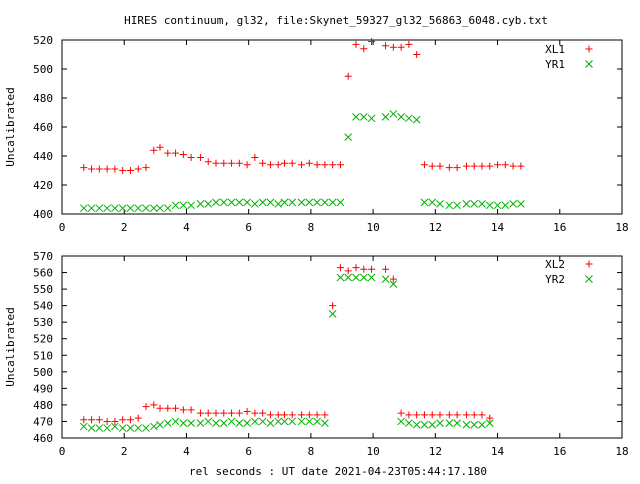 Image resolution: width=640 pixels, height=484 pixels. I want to click on y-tick-label: 480, so click(43, 405).